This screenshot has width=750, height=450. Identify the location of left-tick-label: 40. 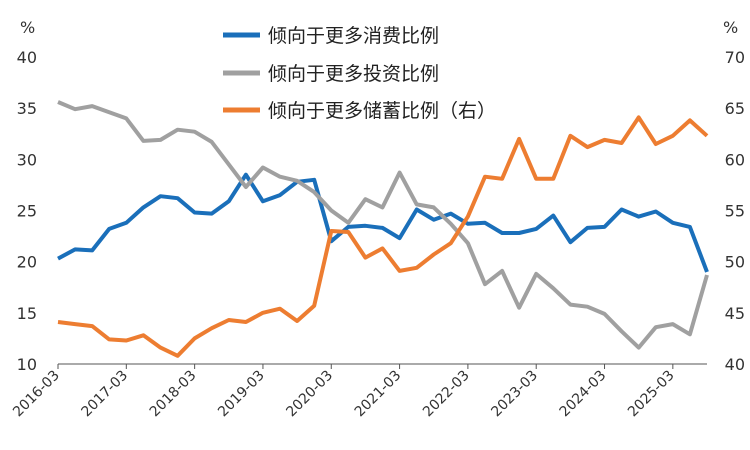
(27, 57).